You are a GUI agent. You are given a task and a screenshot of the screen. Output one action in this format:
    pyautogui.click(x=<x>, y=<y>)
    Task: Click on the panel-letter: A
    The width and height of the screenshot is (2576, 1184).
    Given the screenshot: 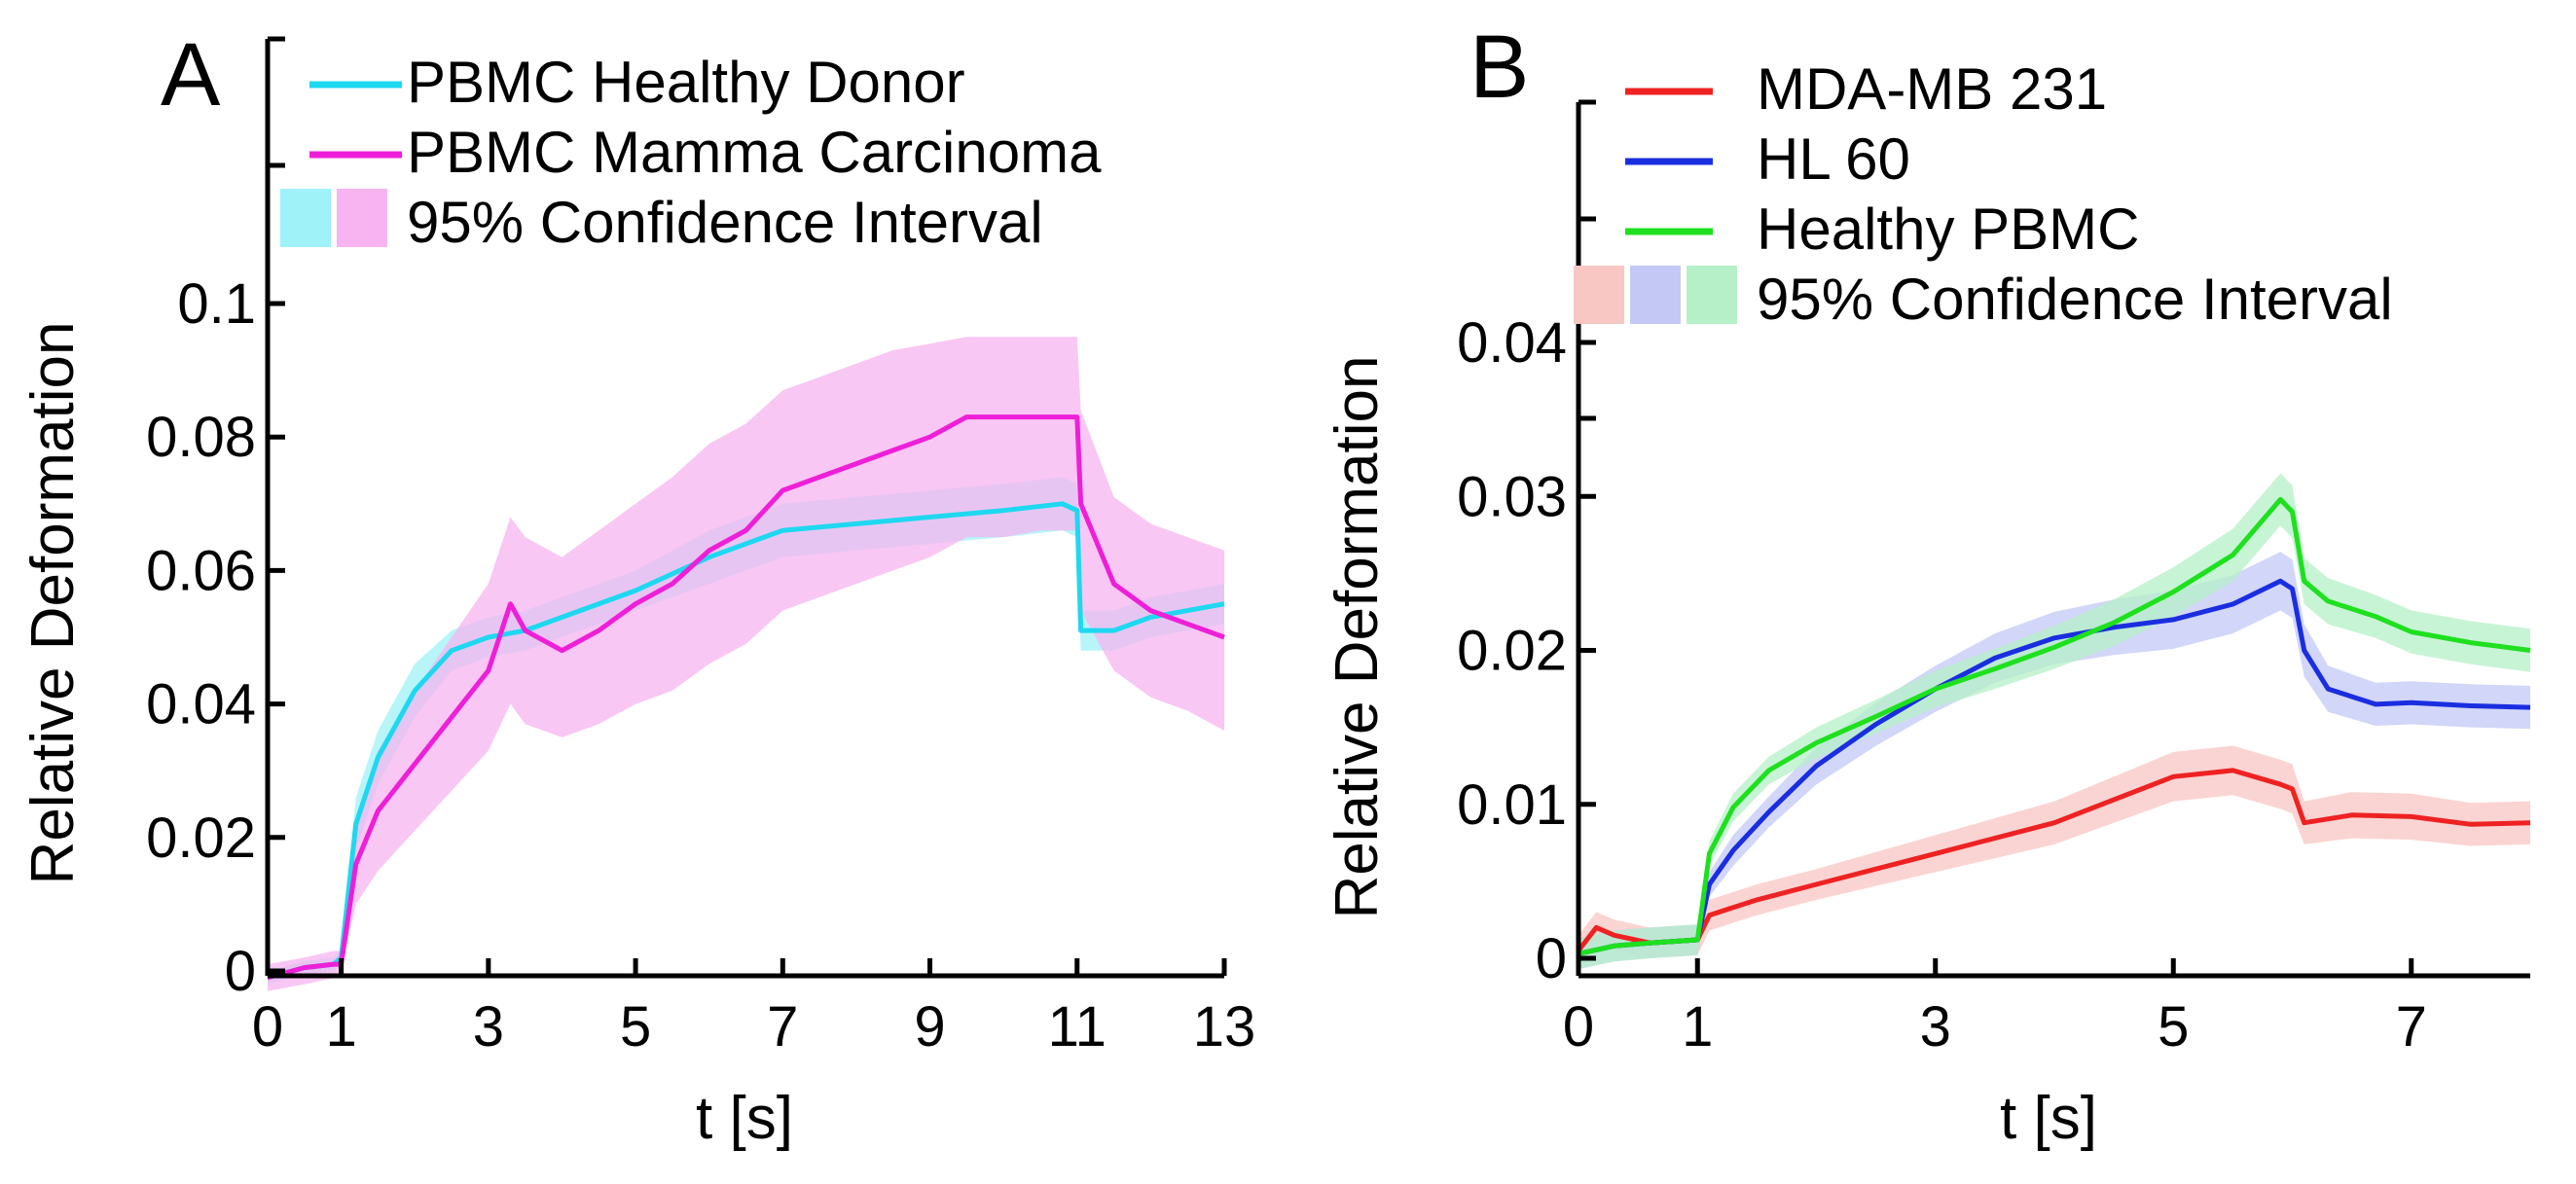 What is the action you would take?
    pyautogui.click(x=191, y=75)
    